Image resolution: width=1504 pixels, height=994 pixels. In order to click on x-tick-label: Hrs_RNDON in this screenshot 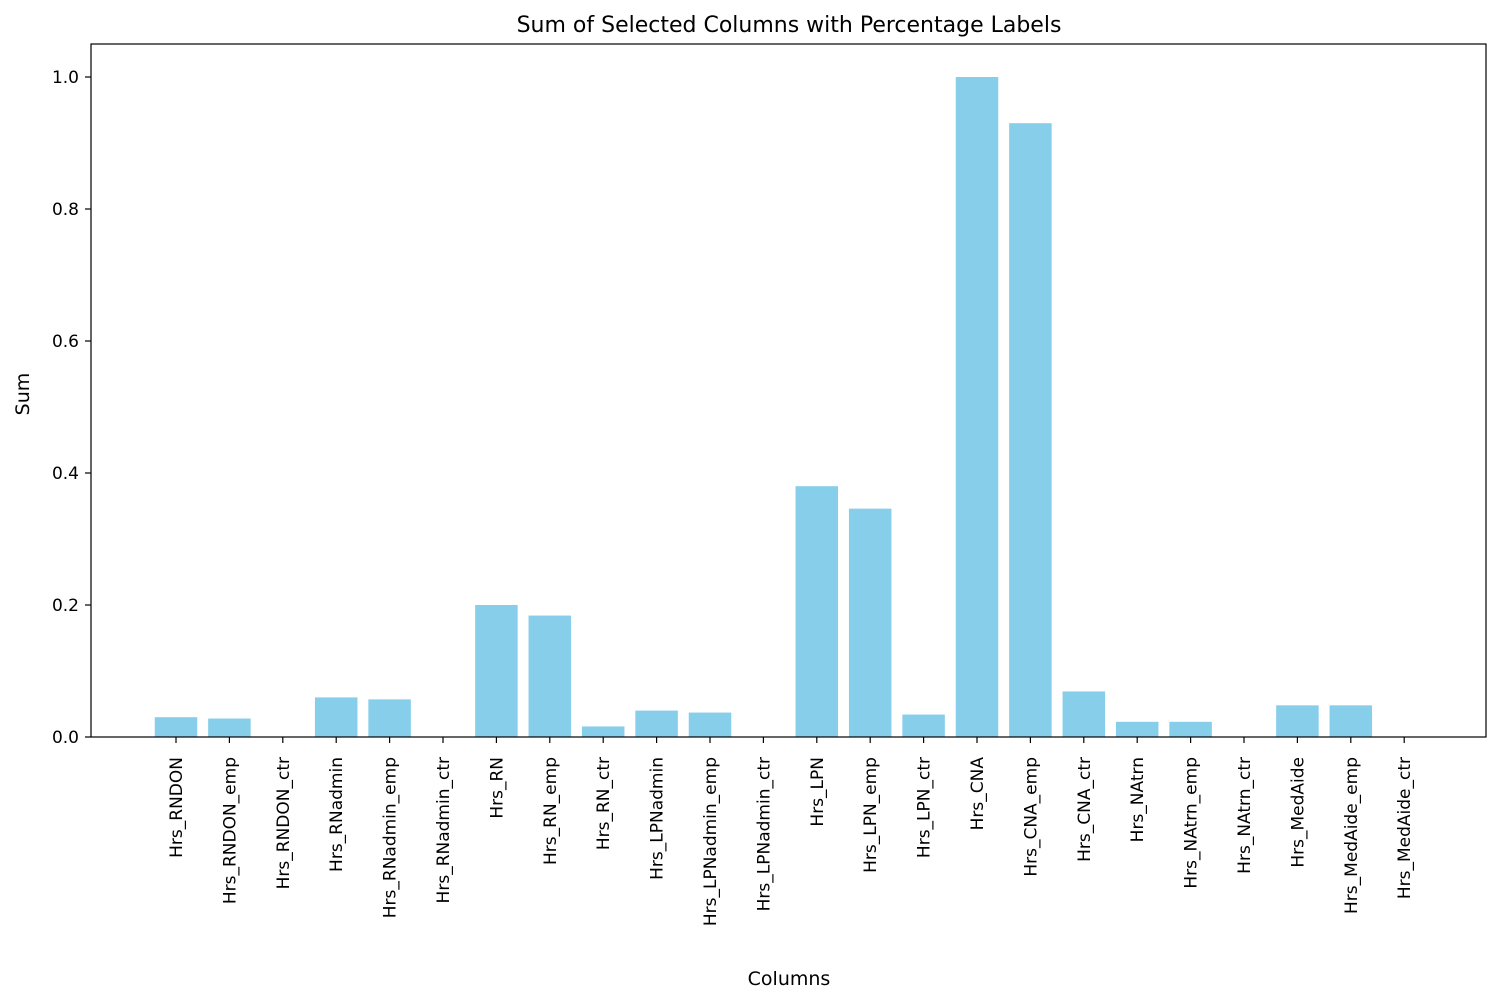, I will do `click(177, 807)`.